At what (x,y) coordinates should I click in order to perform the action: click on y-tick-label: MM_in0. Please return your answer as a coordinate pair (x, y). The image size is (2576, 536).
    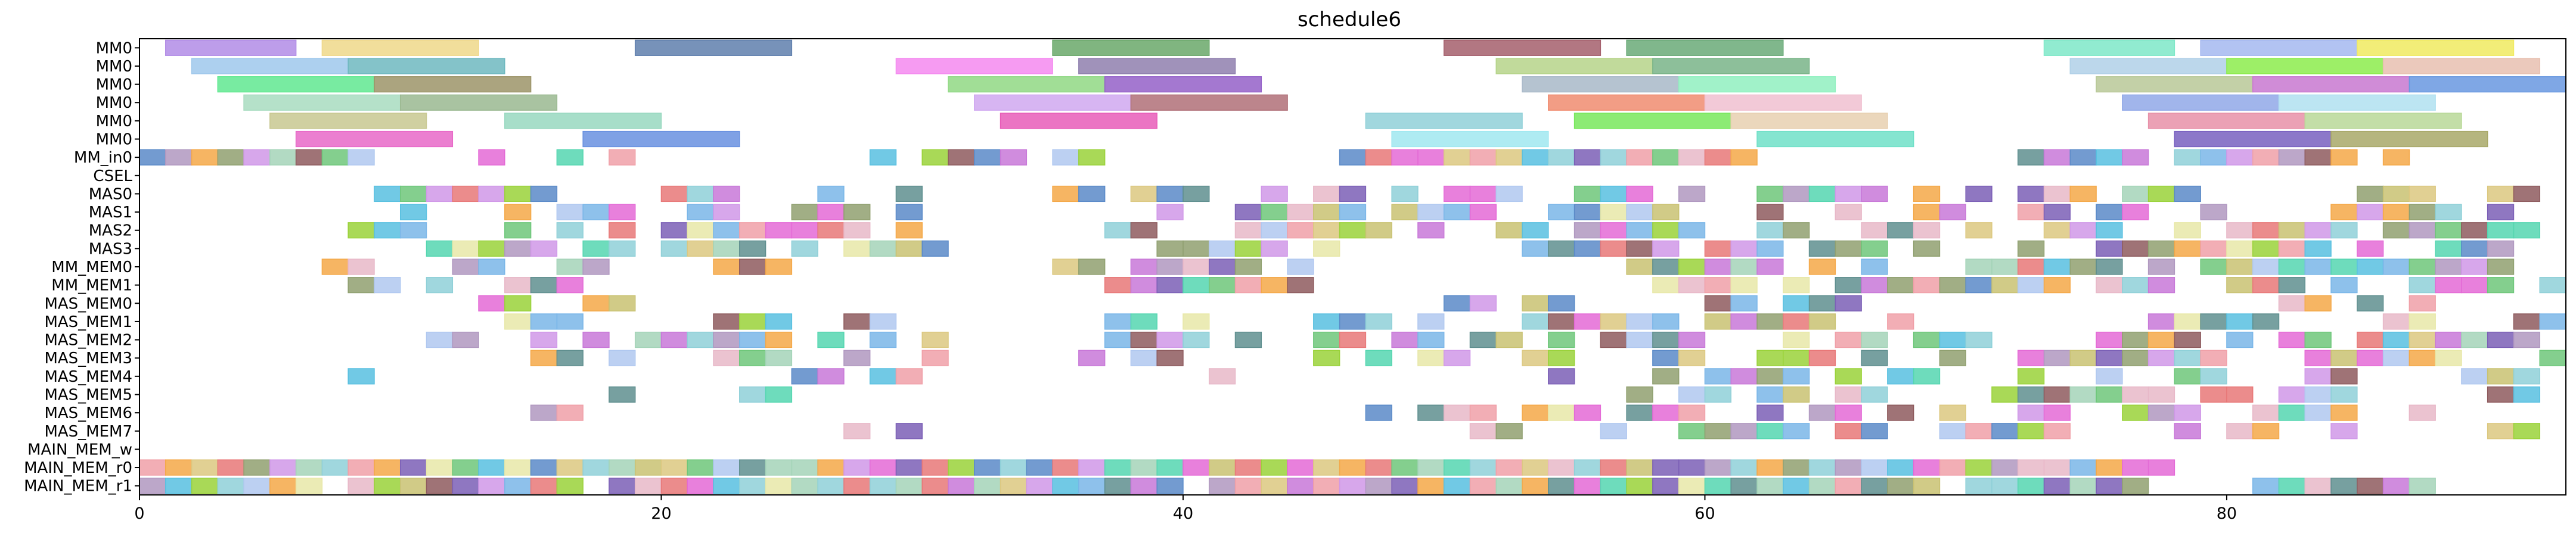
    Looking at the image, I should click on (103, 158).